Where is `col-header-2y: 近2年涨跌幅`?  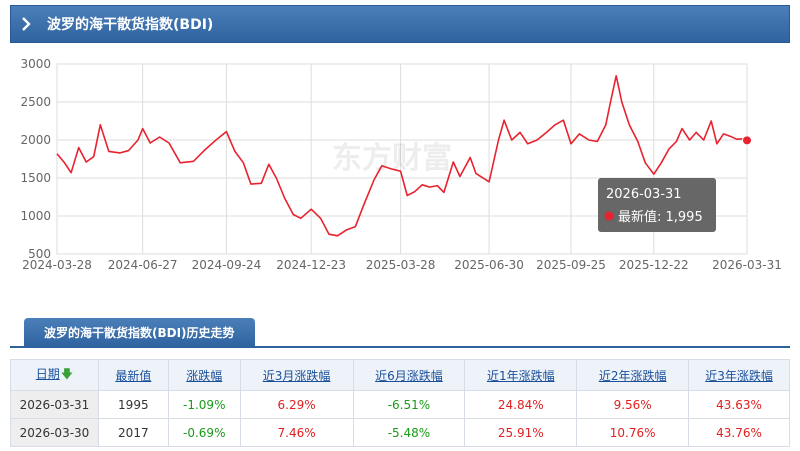
col-header-2y: 近2年涨跌幅 is located at coordinates (633, 375).